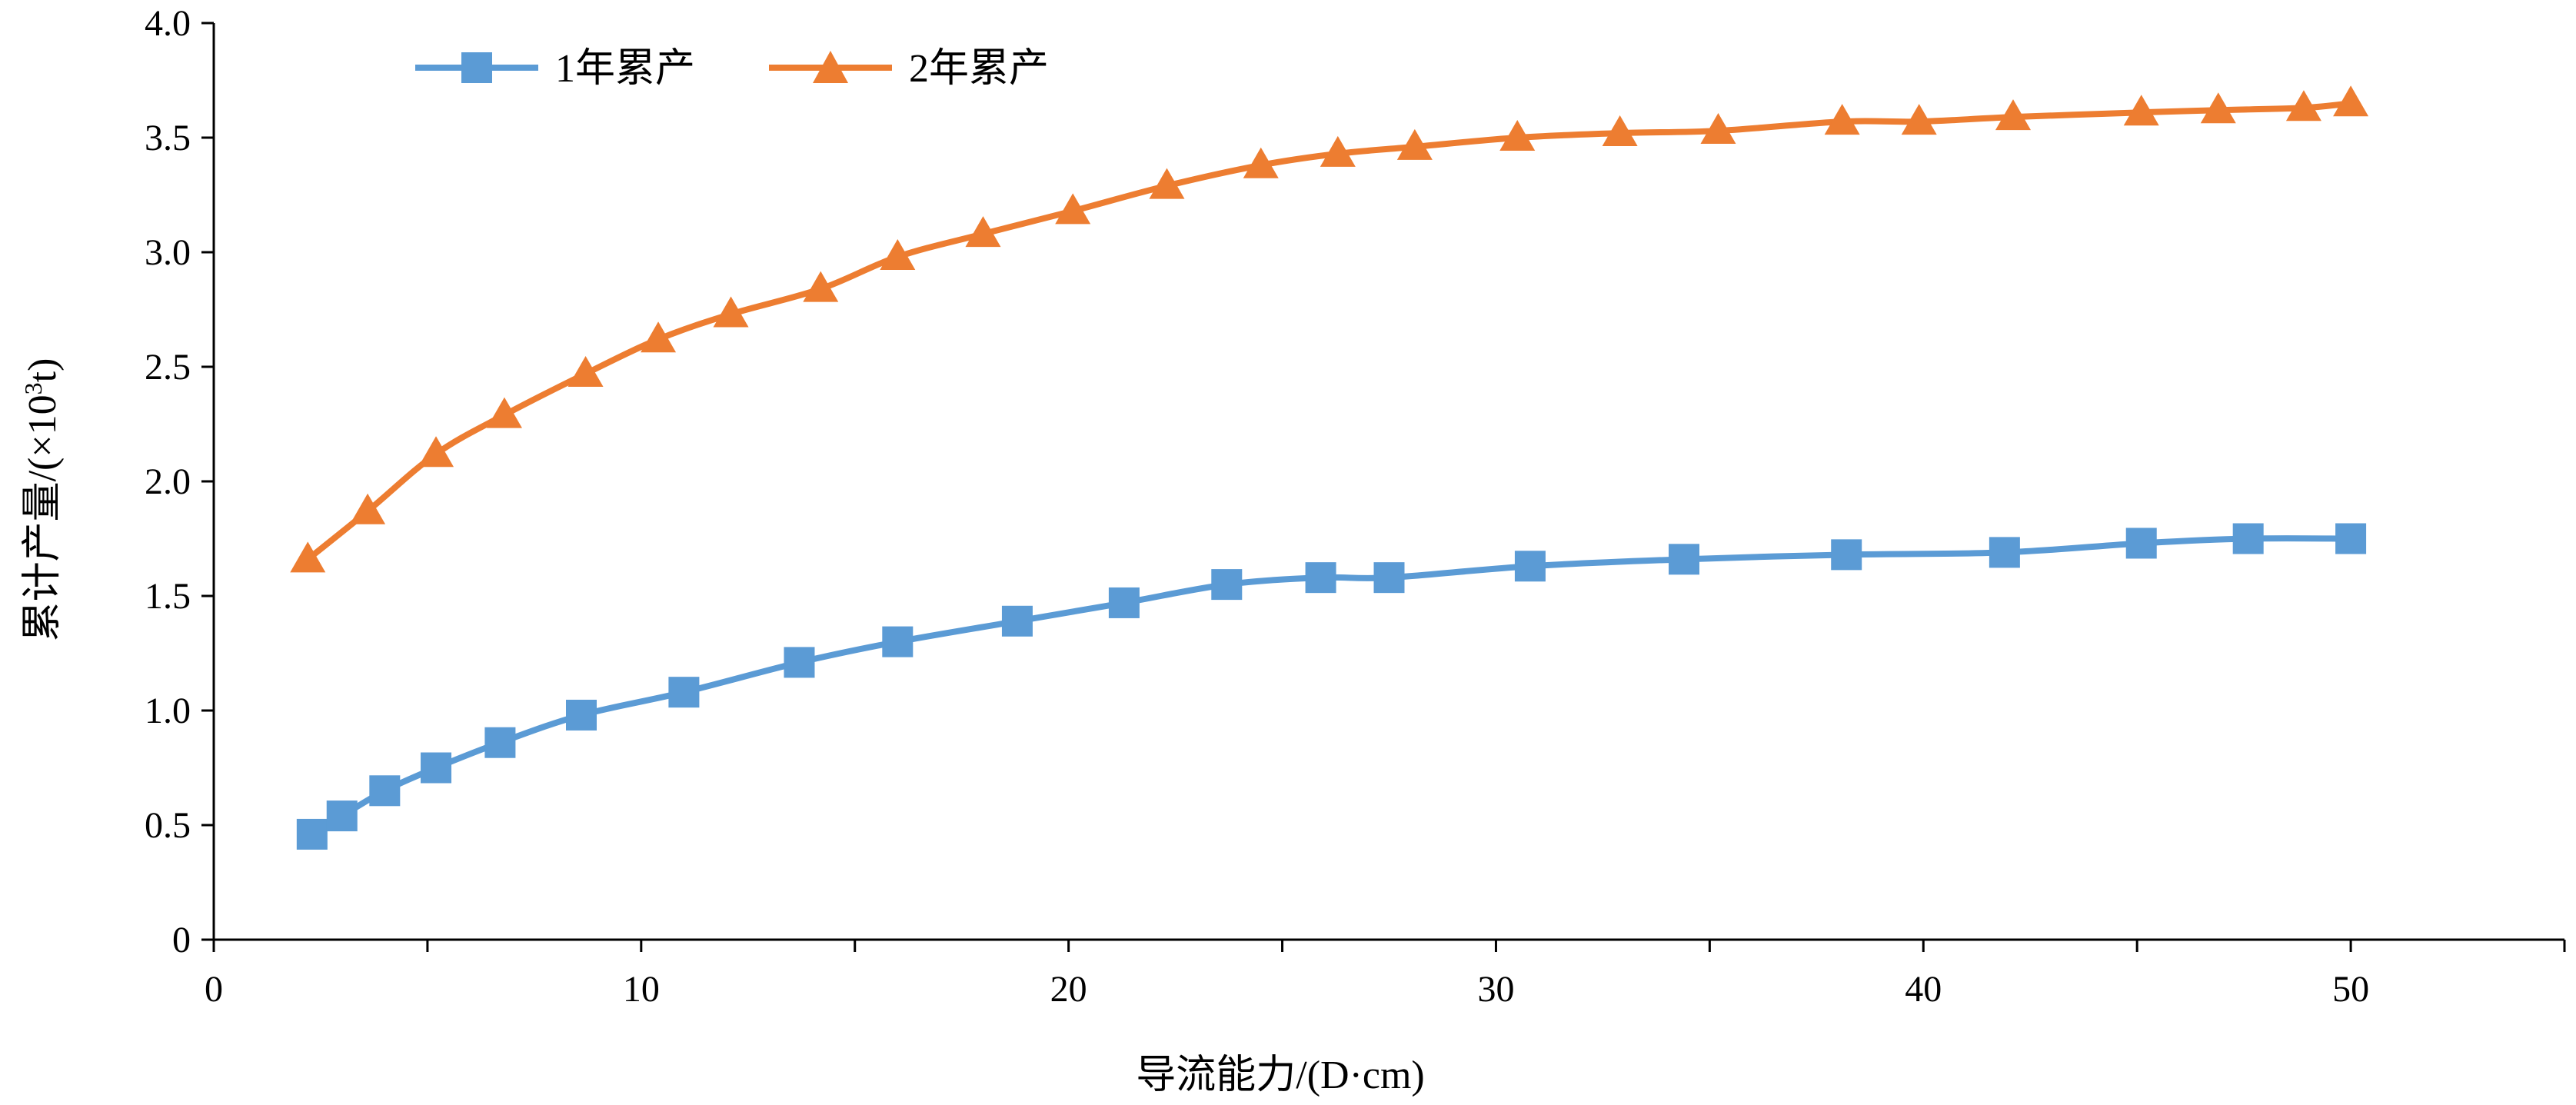 The image size is (2576, 1105). What do you see at coordinates (168, 481) in the screenshot?
I see `y-tick-label: 2.0` at bounding box center [168, 481].